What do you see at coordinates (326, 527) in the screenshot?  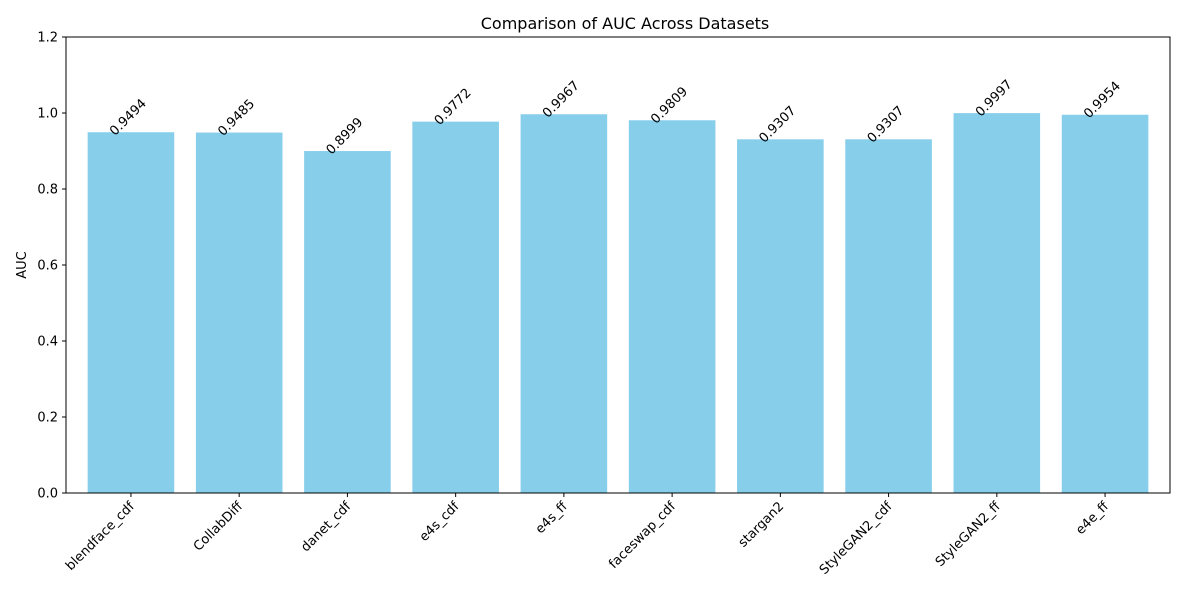 I see `x-tick-label: danet_cdf` at bounding box center [326, 527].